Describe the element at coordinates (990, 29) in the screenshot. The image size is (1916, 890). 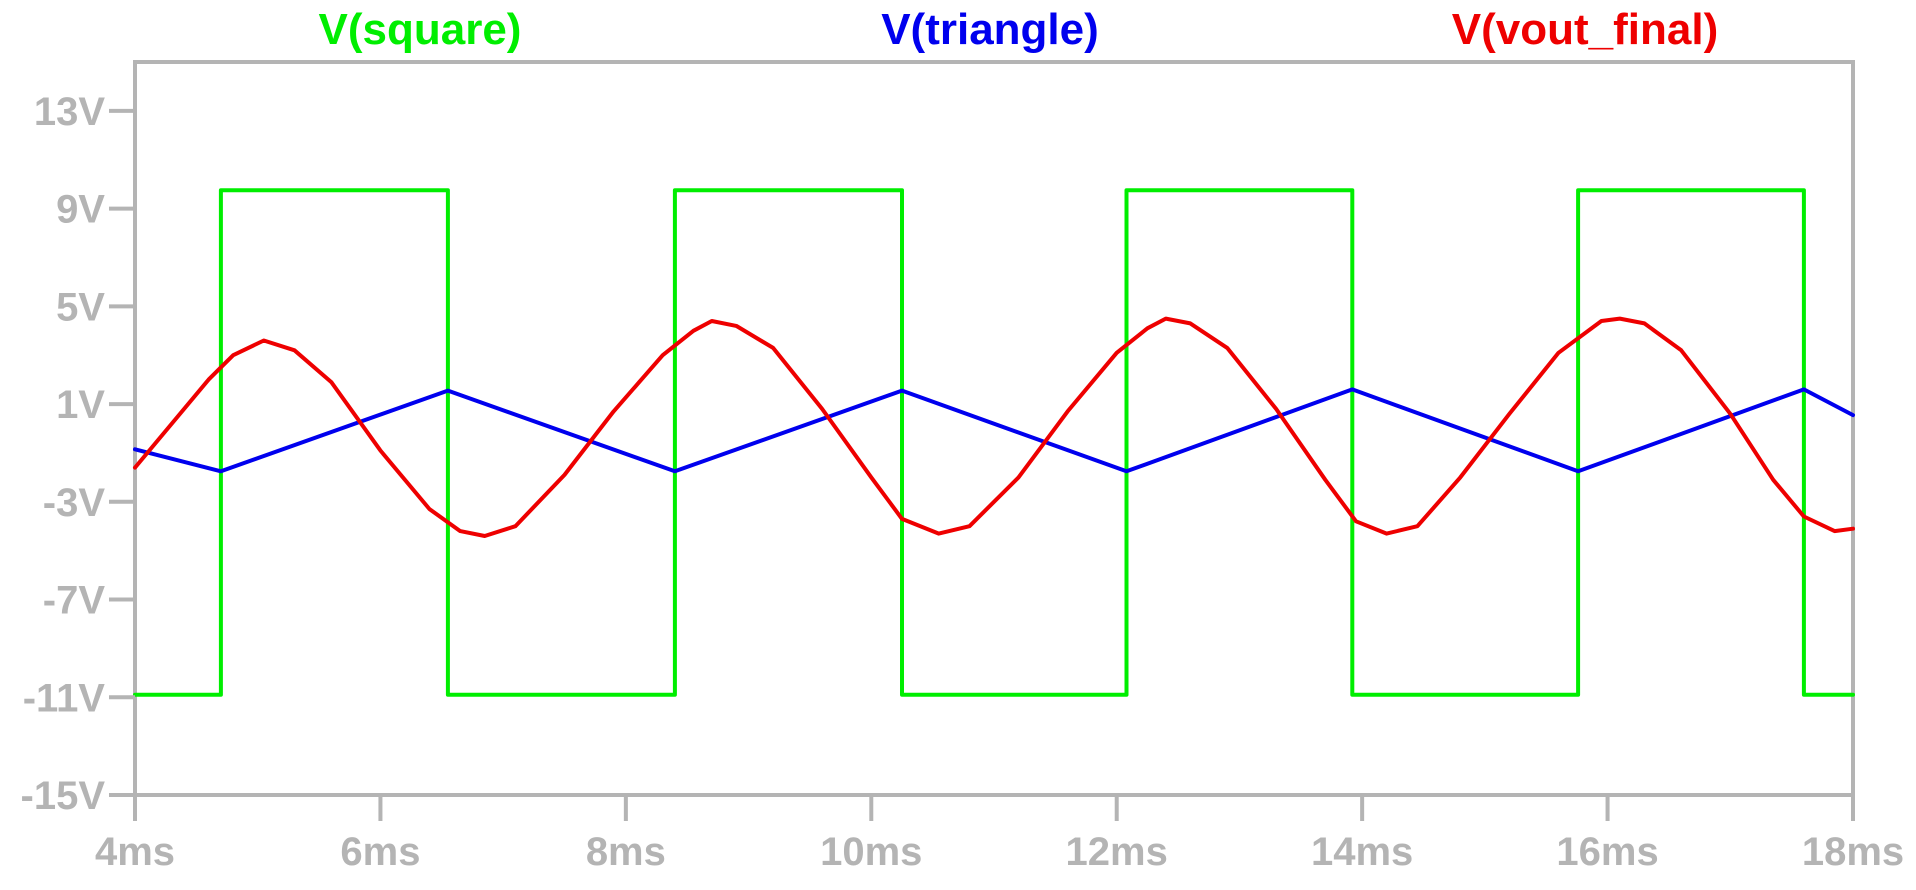
I see `legend-entry: V(triangle)` at that location.